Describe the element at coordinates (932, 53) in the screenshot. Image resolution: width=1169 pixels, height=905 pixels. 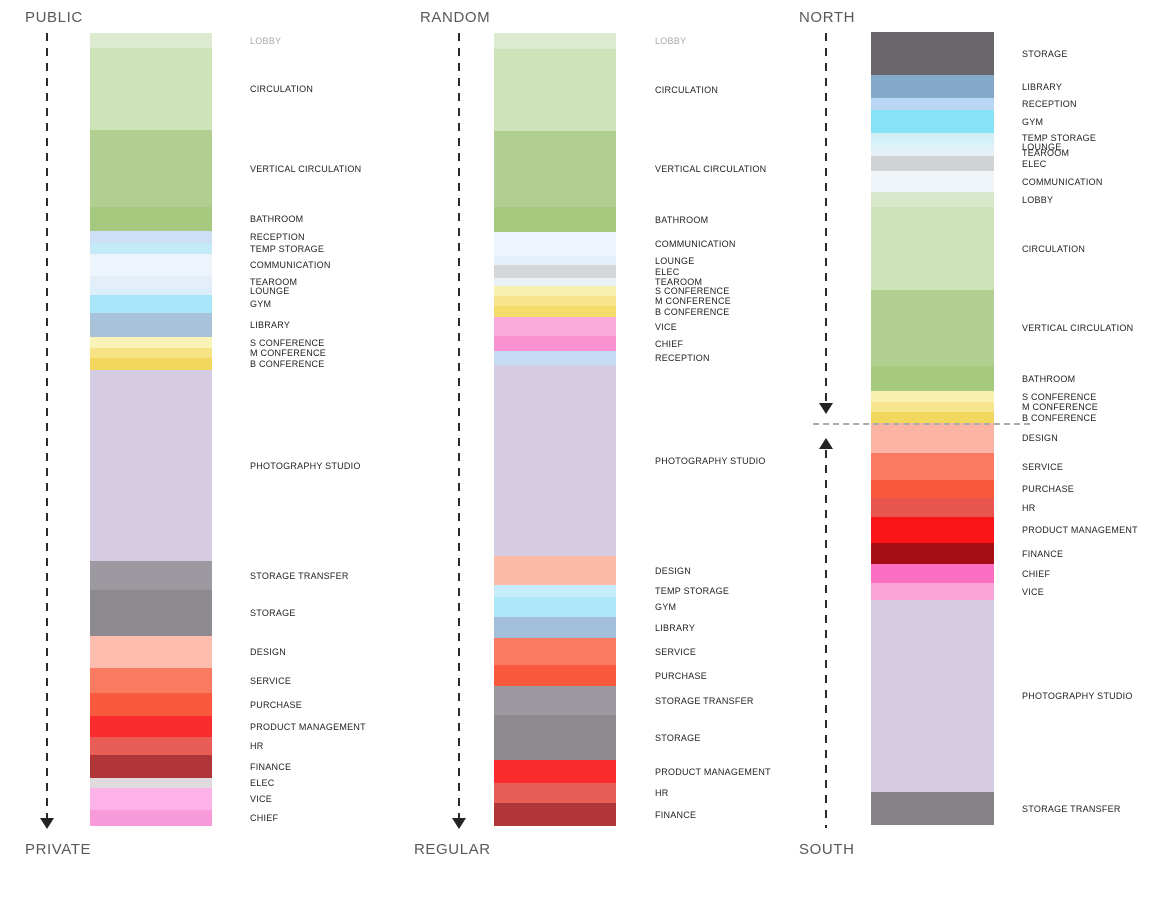
I see `bar-segment-storage` at that location.